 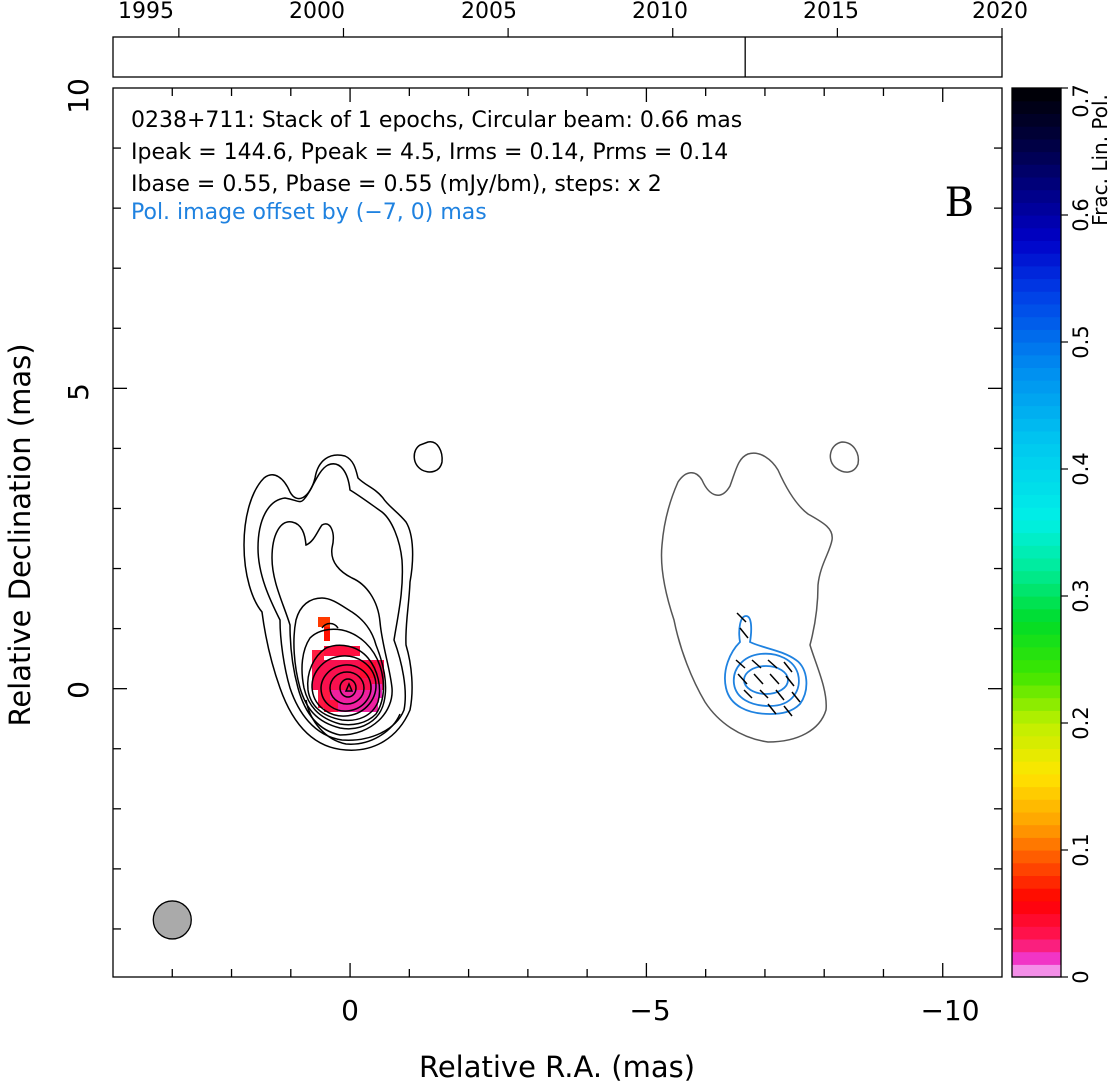 What do you see at coordinates (350, 1010) in the screenshot?
I see `x-tick-label-0: 0` at bounding box center [350, 1010].